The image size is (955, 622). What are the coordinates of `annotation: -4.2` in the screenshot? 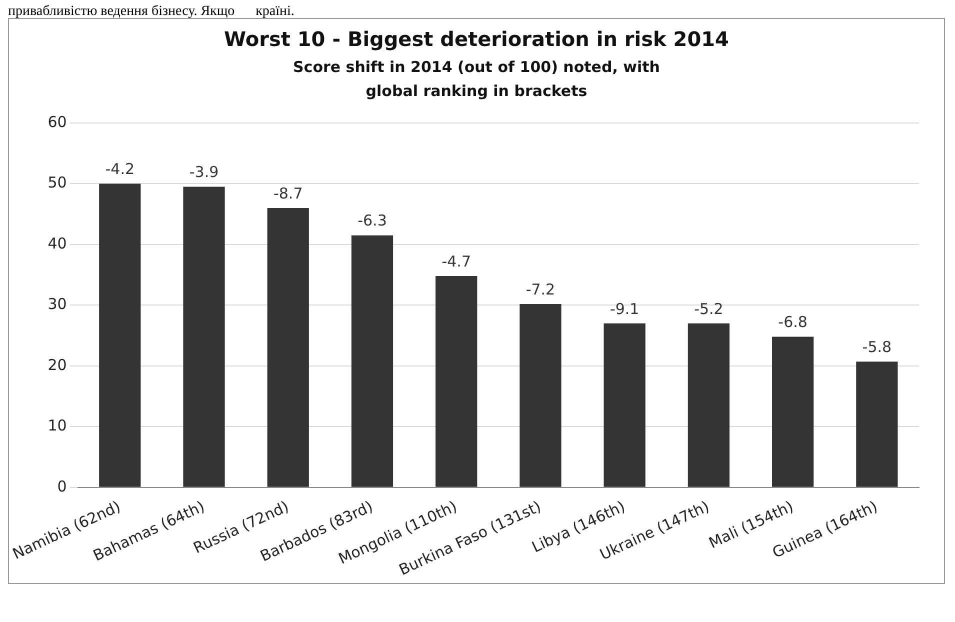 It's located at (120, 169).